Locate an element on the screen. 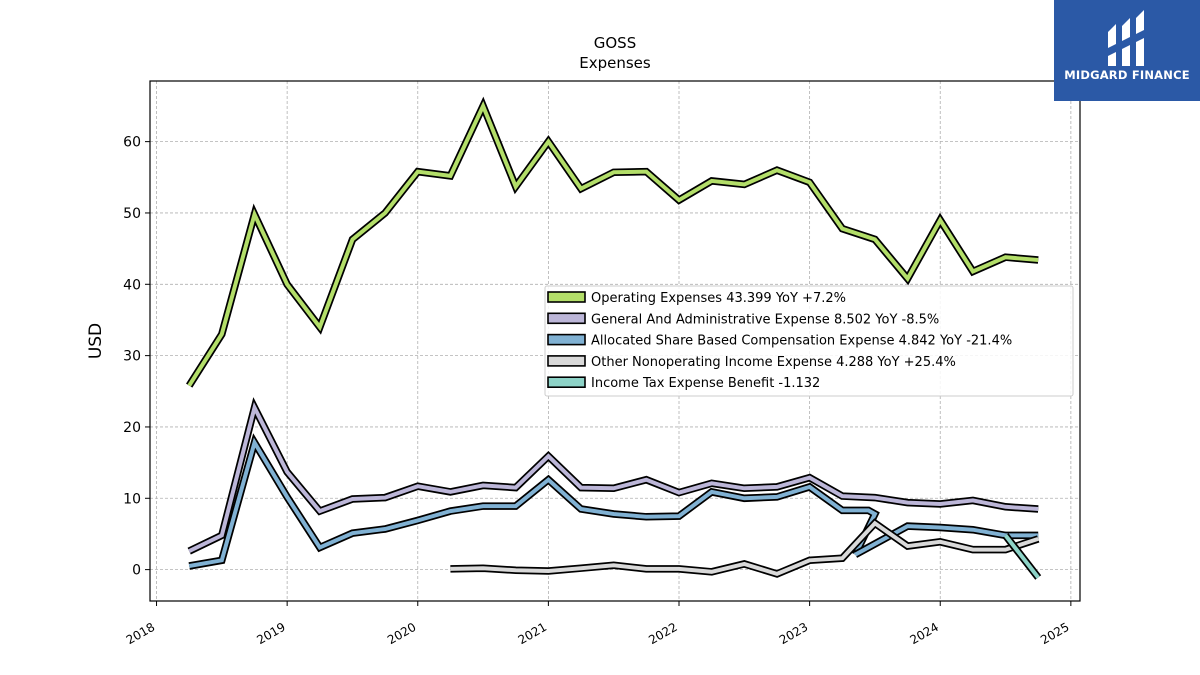  x-tick-label: 2019 is located at coordinates (270, 633).